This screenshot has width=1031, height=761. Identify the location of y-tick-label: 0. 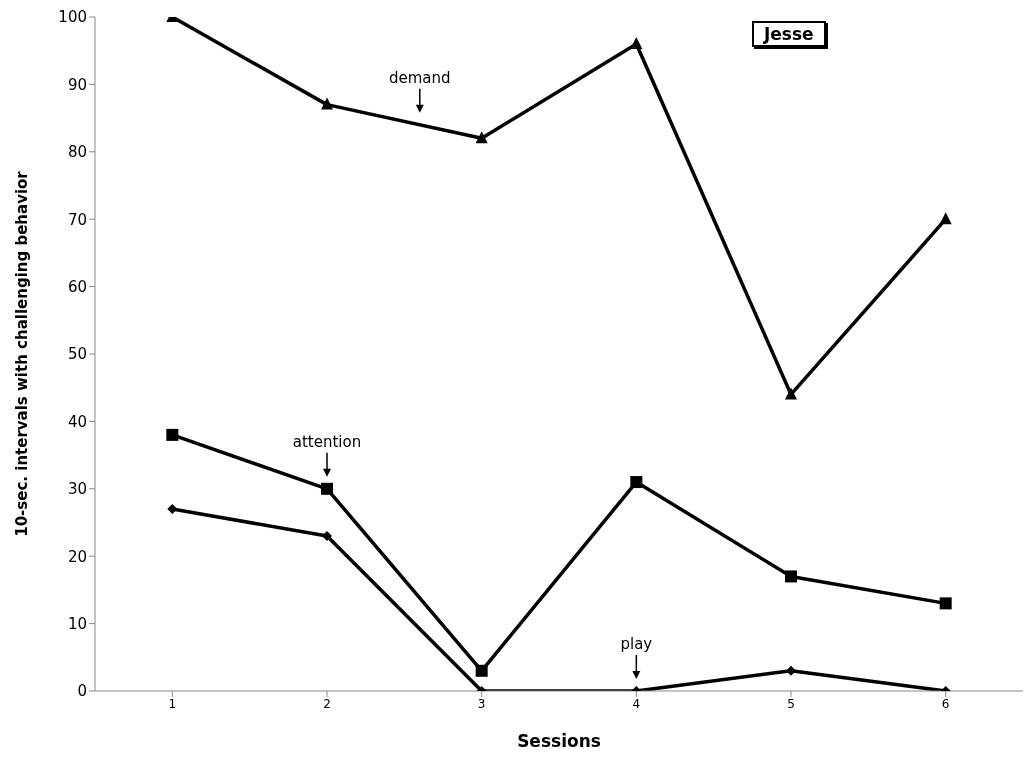
(82, 691).